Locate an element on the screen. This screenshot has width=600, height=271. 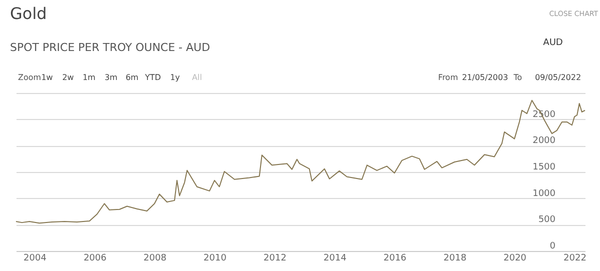
x-tick-label: 2016 is located at coordinates (395, 259).